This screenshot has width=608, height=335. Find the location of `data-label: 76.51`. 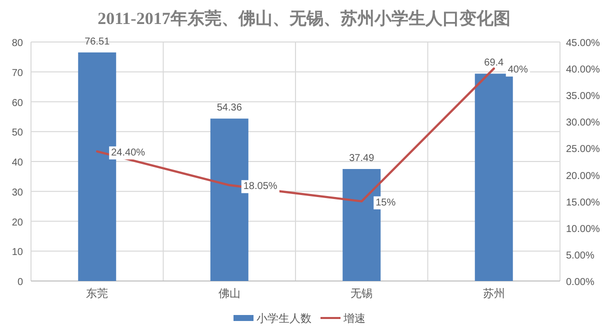

data-label: 76.51 is located at coordinates (97, 42).